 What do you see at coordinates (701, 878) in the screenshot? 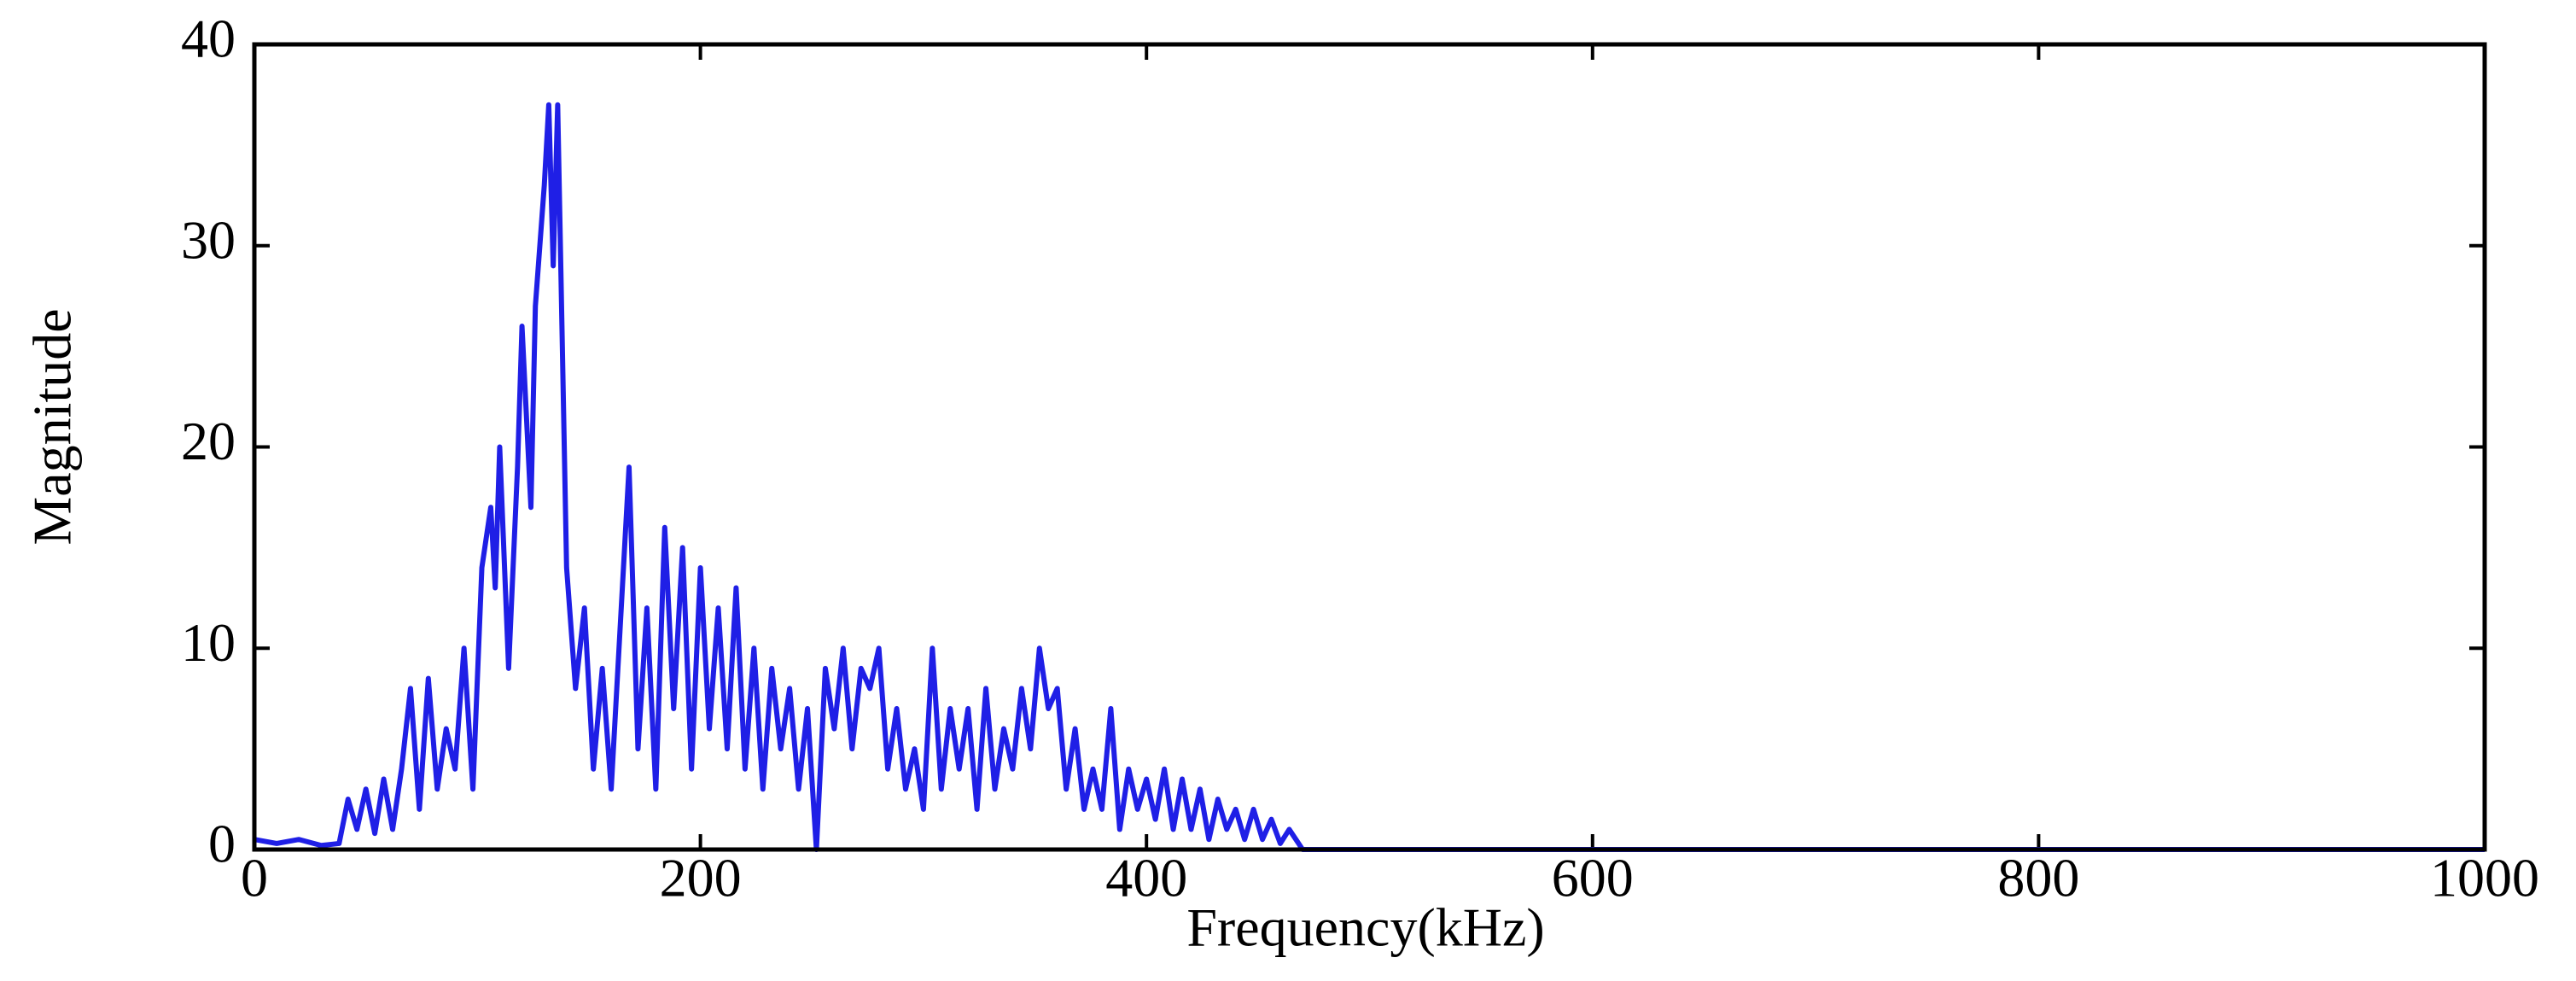
I see `x-tick-label: 200` at bounding box center [701, 878].